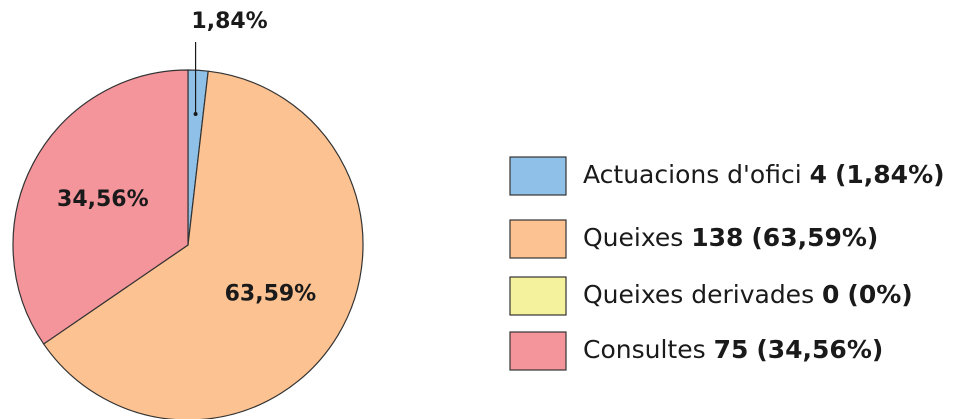 The image size is (976, 419). I want to click on leader-dot, so click(195, 113).